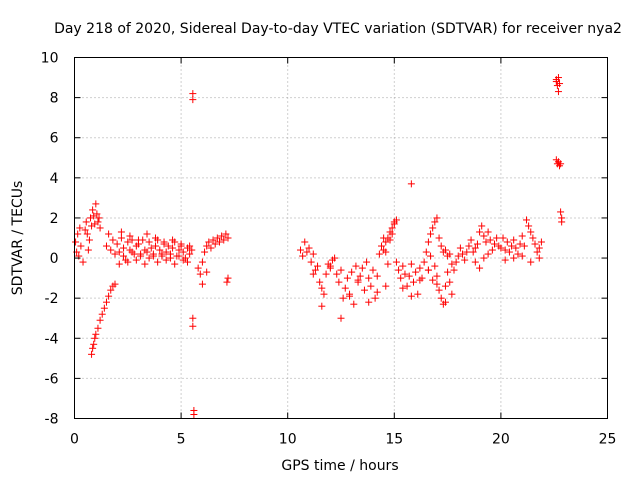  Describe the element at coordinates (54, 179) in the screenshot. I see `y-tick-label: 4` at that location.